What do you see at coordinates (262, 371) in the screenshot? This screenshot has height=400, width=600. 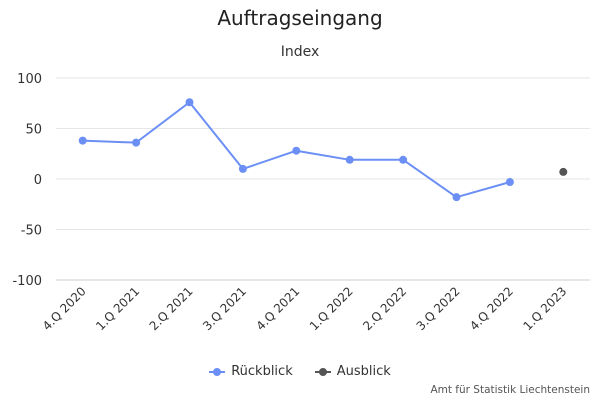 I see `legend-label-rueckblick: Rückblick` at bounding box center [262, 371].